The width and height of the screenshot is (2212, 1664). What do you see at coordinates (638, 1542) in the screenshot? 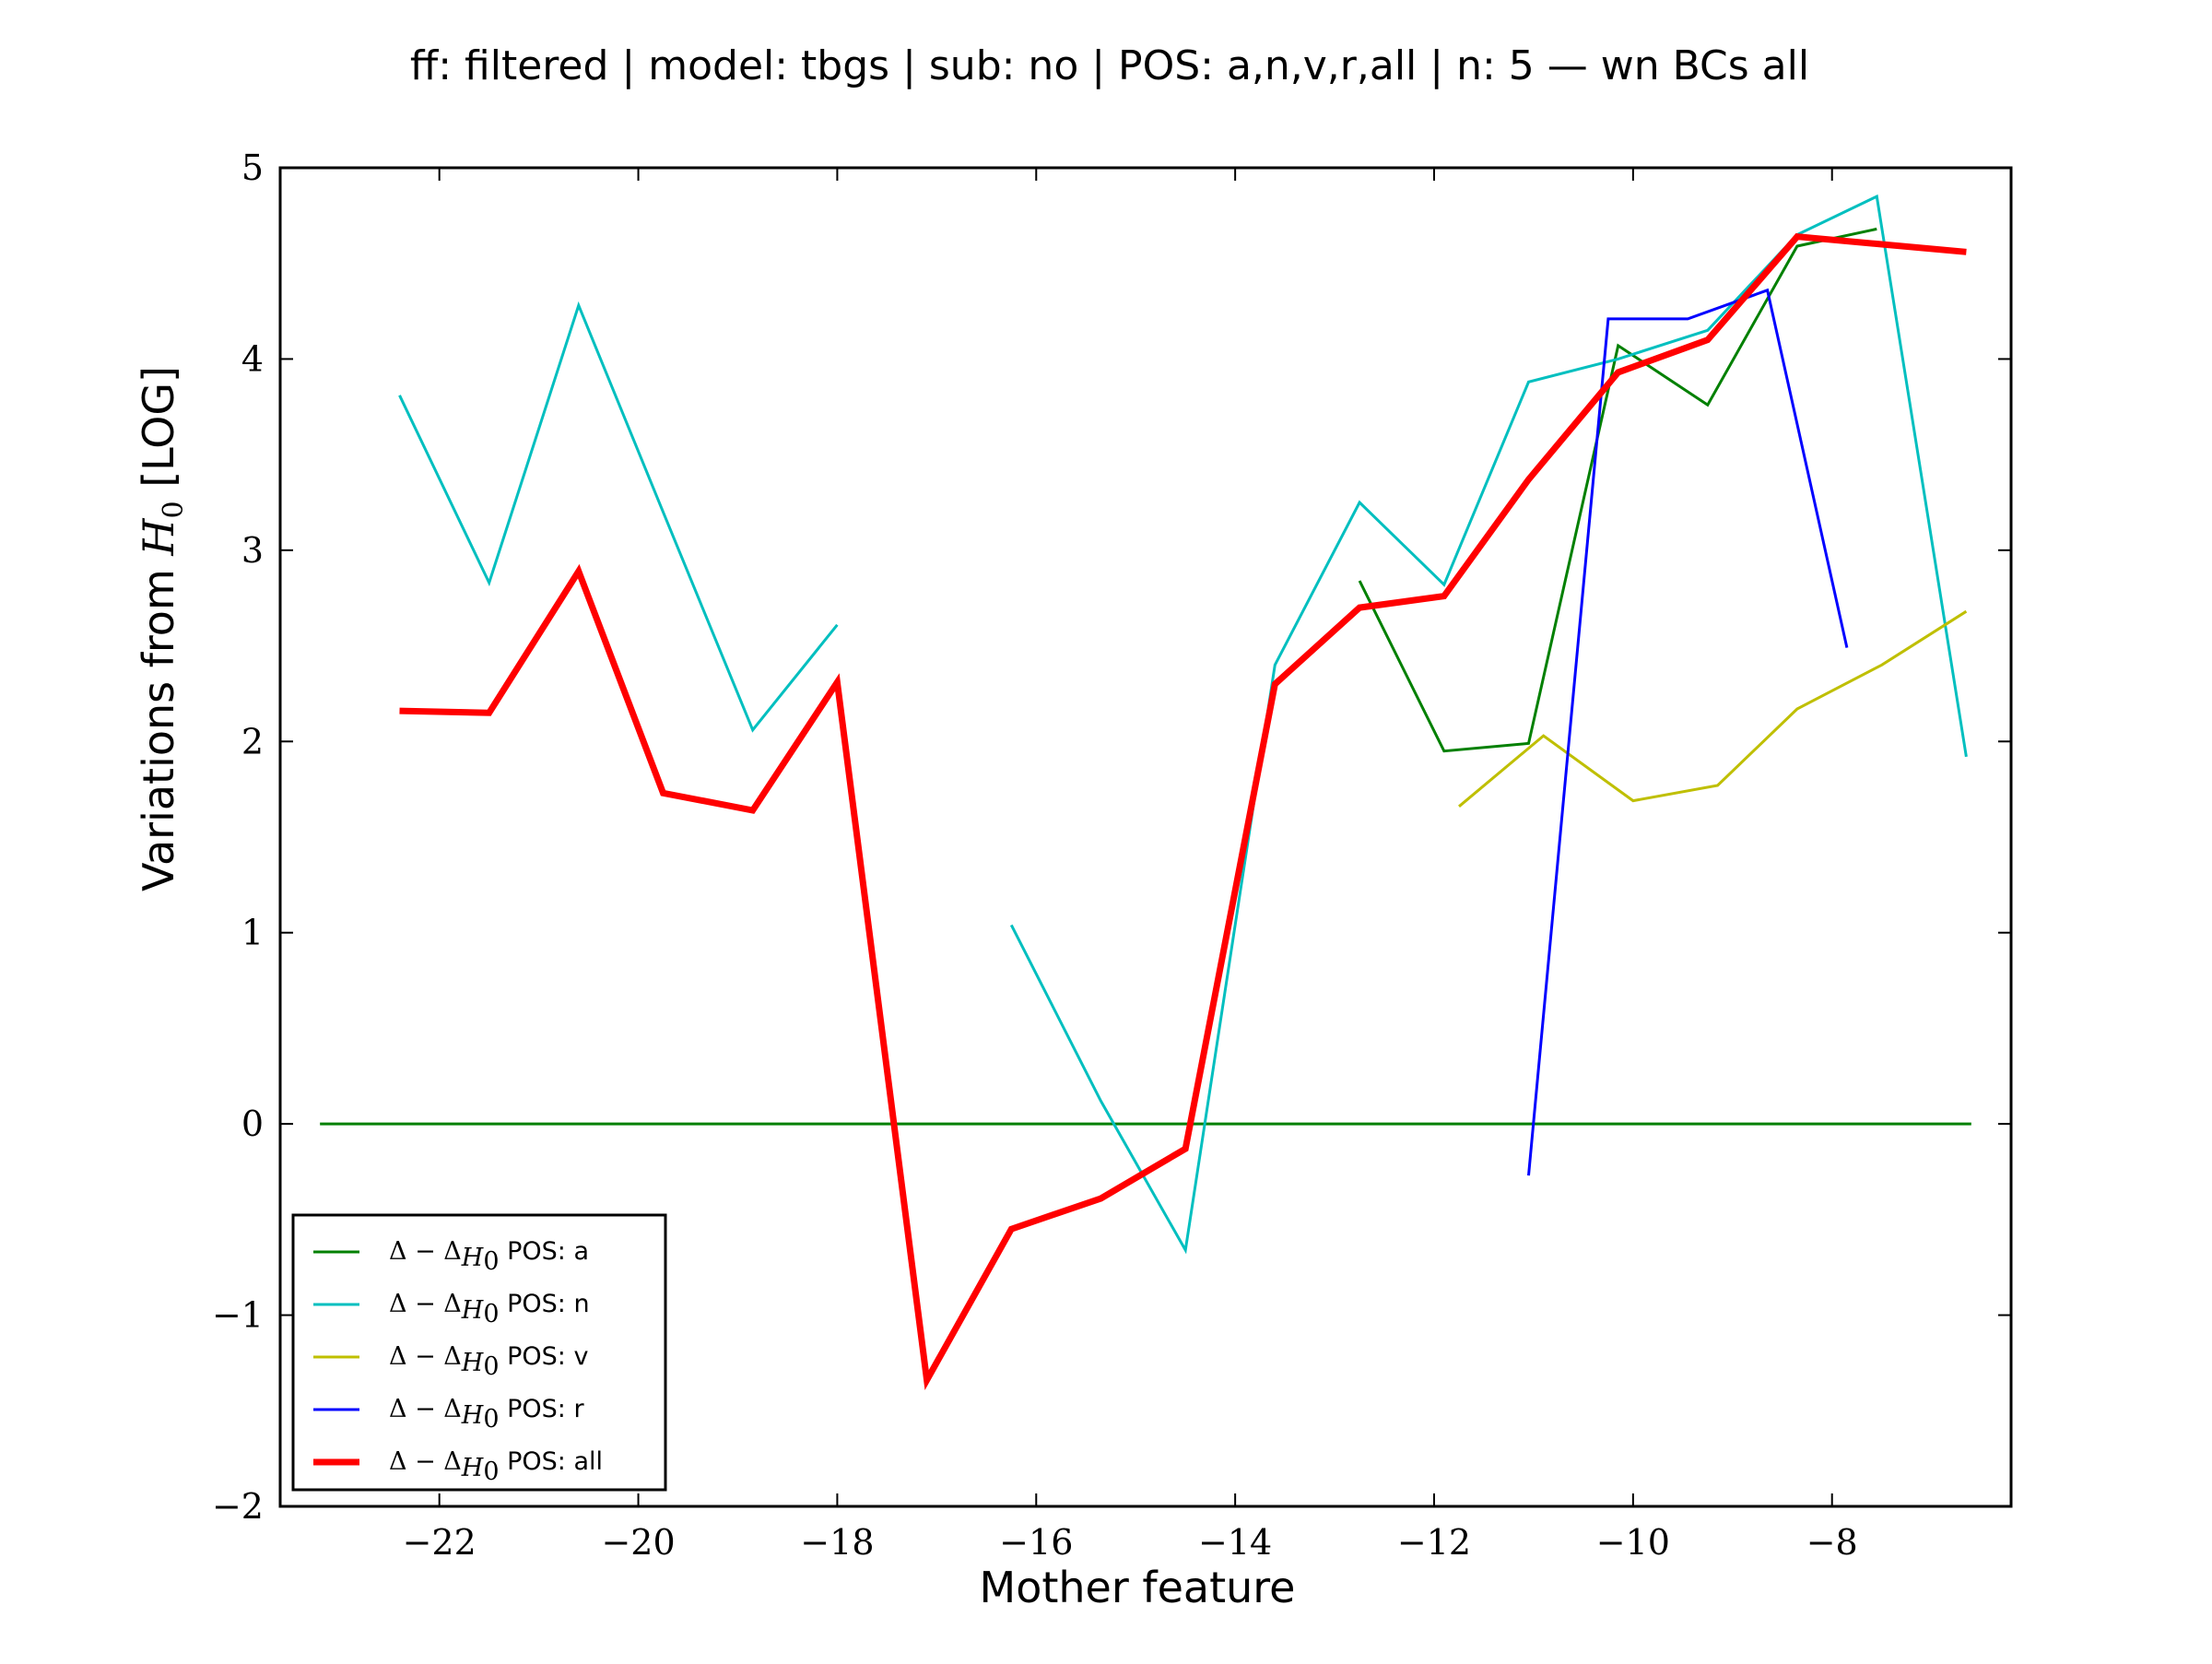
I see `x-tick-label: −20` at bounding box center [638, 1542].